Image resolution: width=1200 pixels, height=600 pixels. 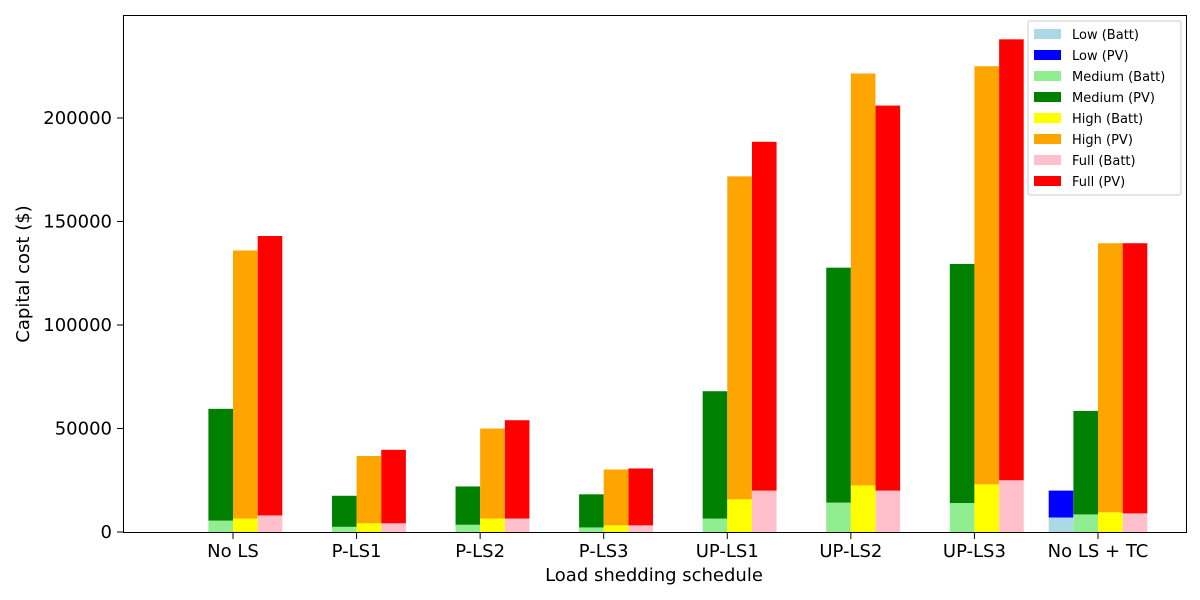 What do you see at coordinates (715, 525) in the screenshot?
I see `bar-medium-batt-up-ls1` at bounding box center [715, 525].